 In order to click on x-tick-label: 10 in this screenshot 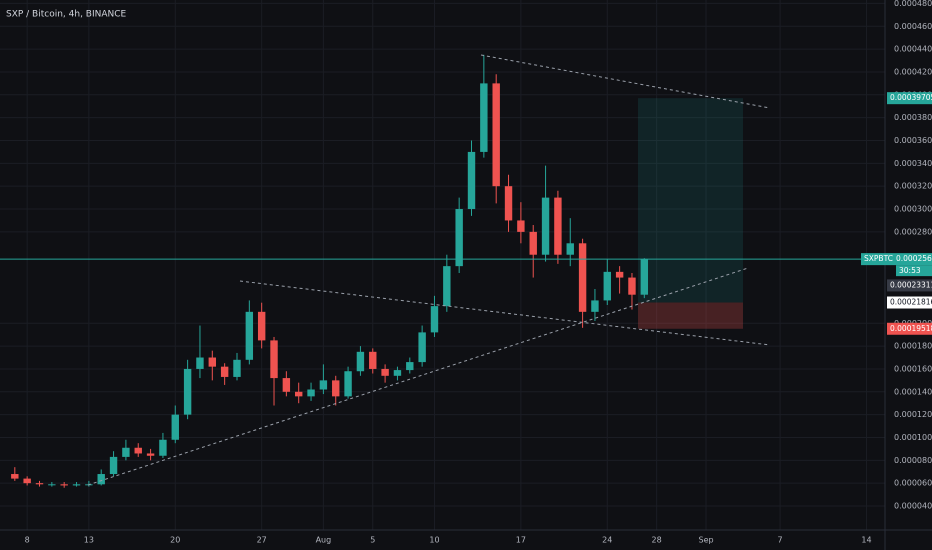, I will do `click(434, 540)`.